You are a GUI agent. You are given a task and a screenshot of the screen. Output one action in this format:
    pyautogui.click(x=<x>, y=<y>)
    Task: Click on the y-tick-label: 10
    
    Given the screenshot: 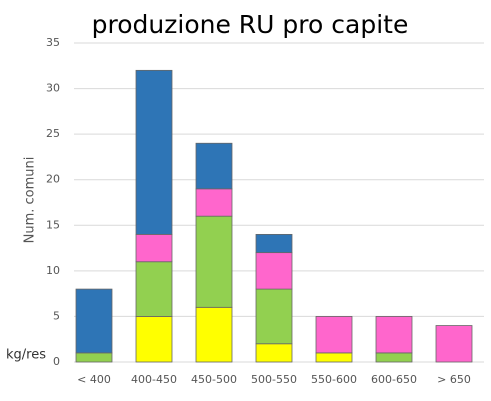 What is the action you would take?
    pyautogui.click(x=53, y=270)
    